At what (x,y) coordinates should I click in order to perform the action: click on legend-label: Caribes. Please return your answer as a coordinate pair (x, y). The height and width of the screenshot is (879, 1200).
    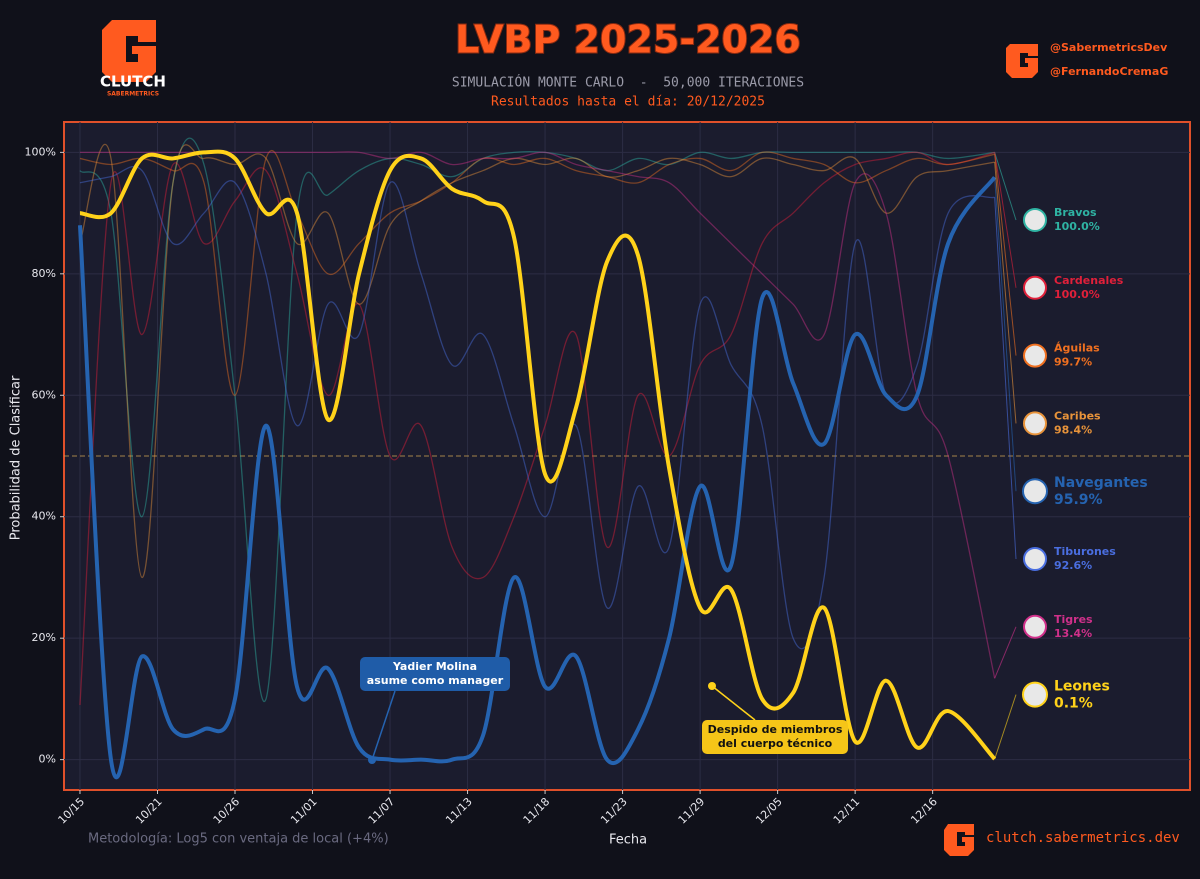
    Looking at the image, I should click on (1077, 415).